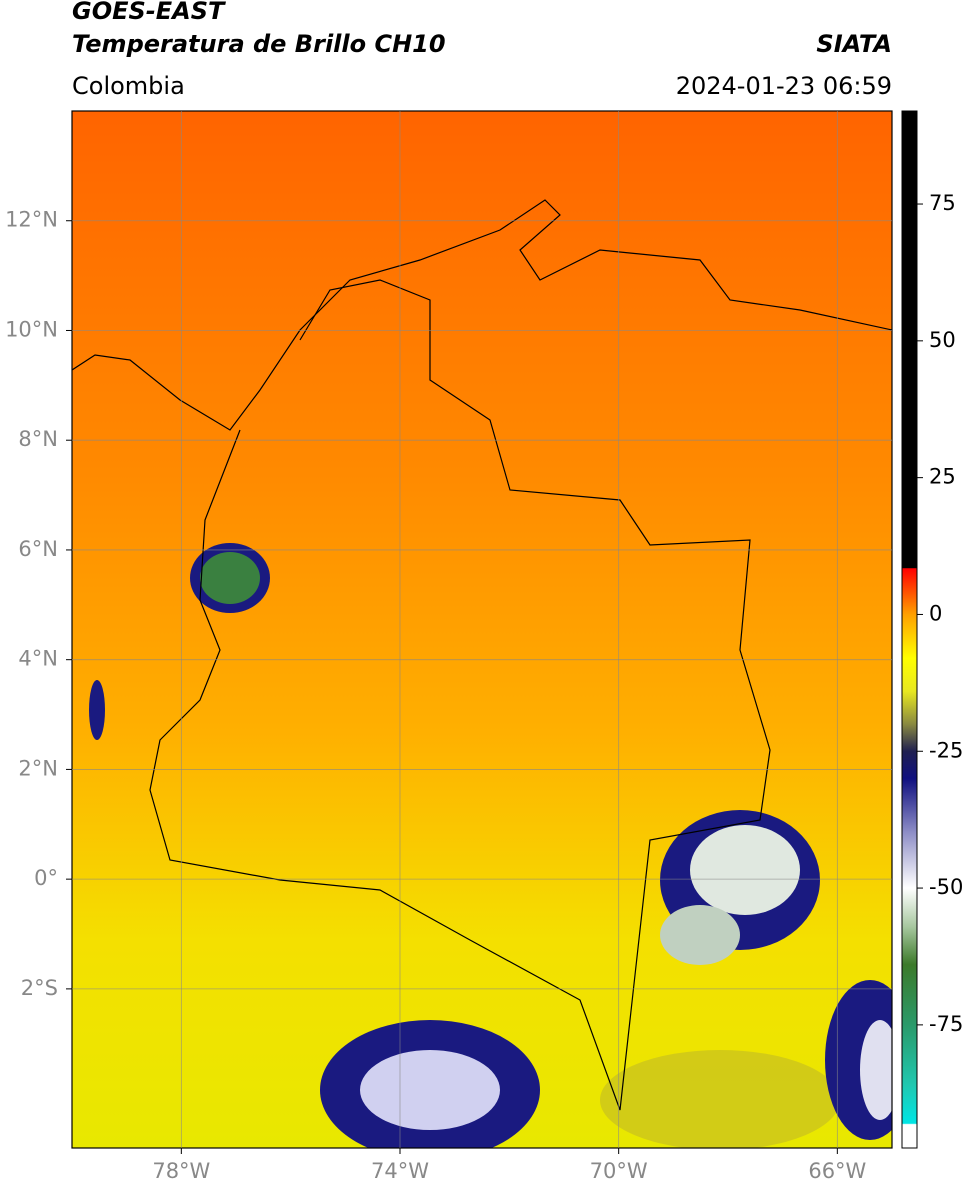 This screenshot has height=1194, width=966. What do you see at coordinates (38, 439) in the screenshot?
I see `y-tick-label: 8°N` at bounding box center [38, 439].